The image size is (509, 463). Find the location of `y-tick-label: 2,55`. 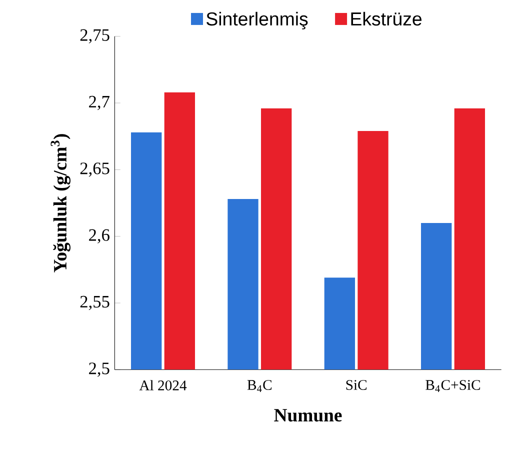

y-tick-label: 2,55 is located at coordinates (95, 303).